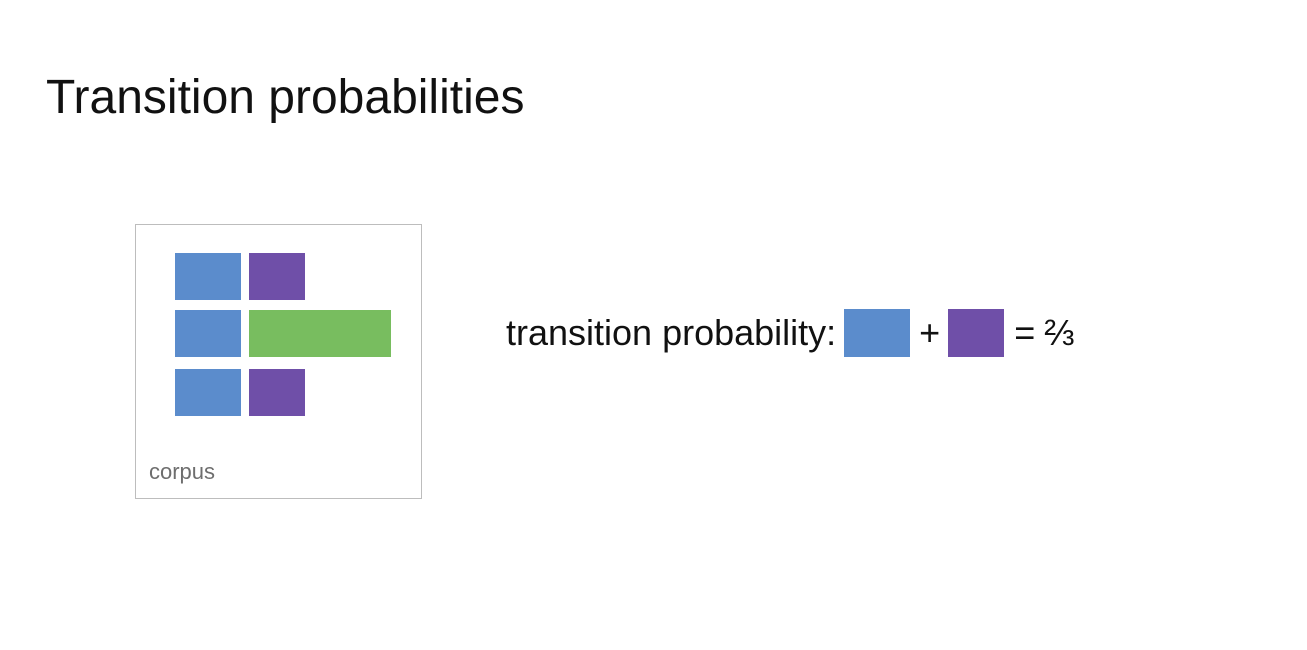 The width and height of the screenshot is (1307, 650). I want to click on transition-probability-equation: transition probability: + = ⅔, so click(790, 333).